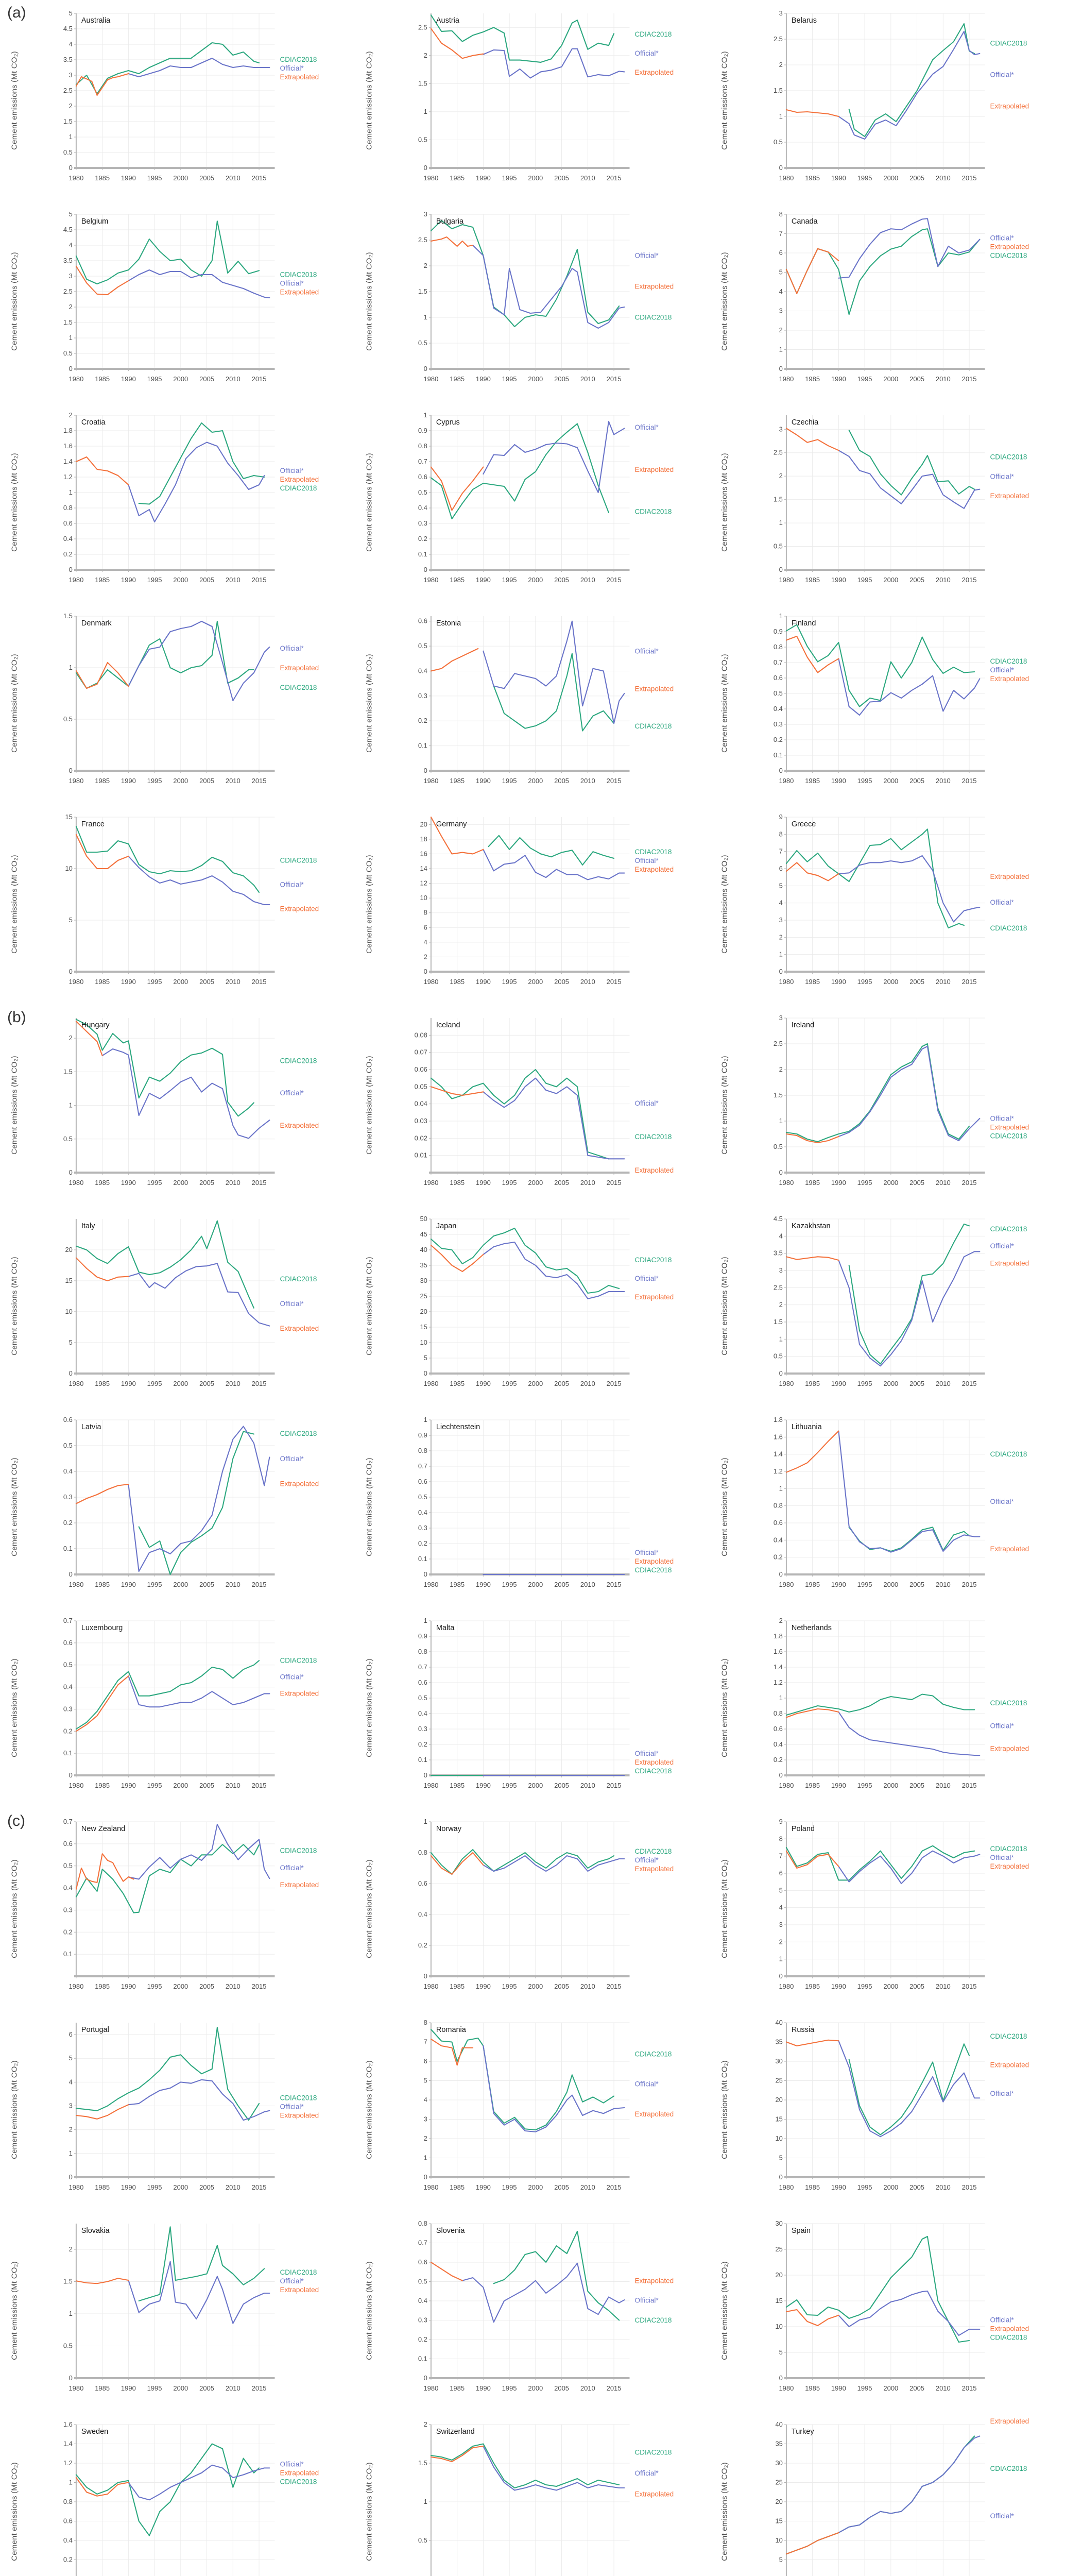 The image size is (1065, 2576). What do you see at coordinates (780, 903) in the screenshot?
I see `y-tick-label: 4` at bounding box center [780, 903].